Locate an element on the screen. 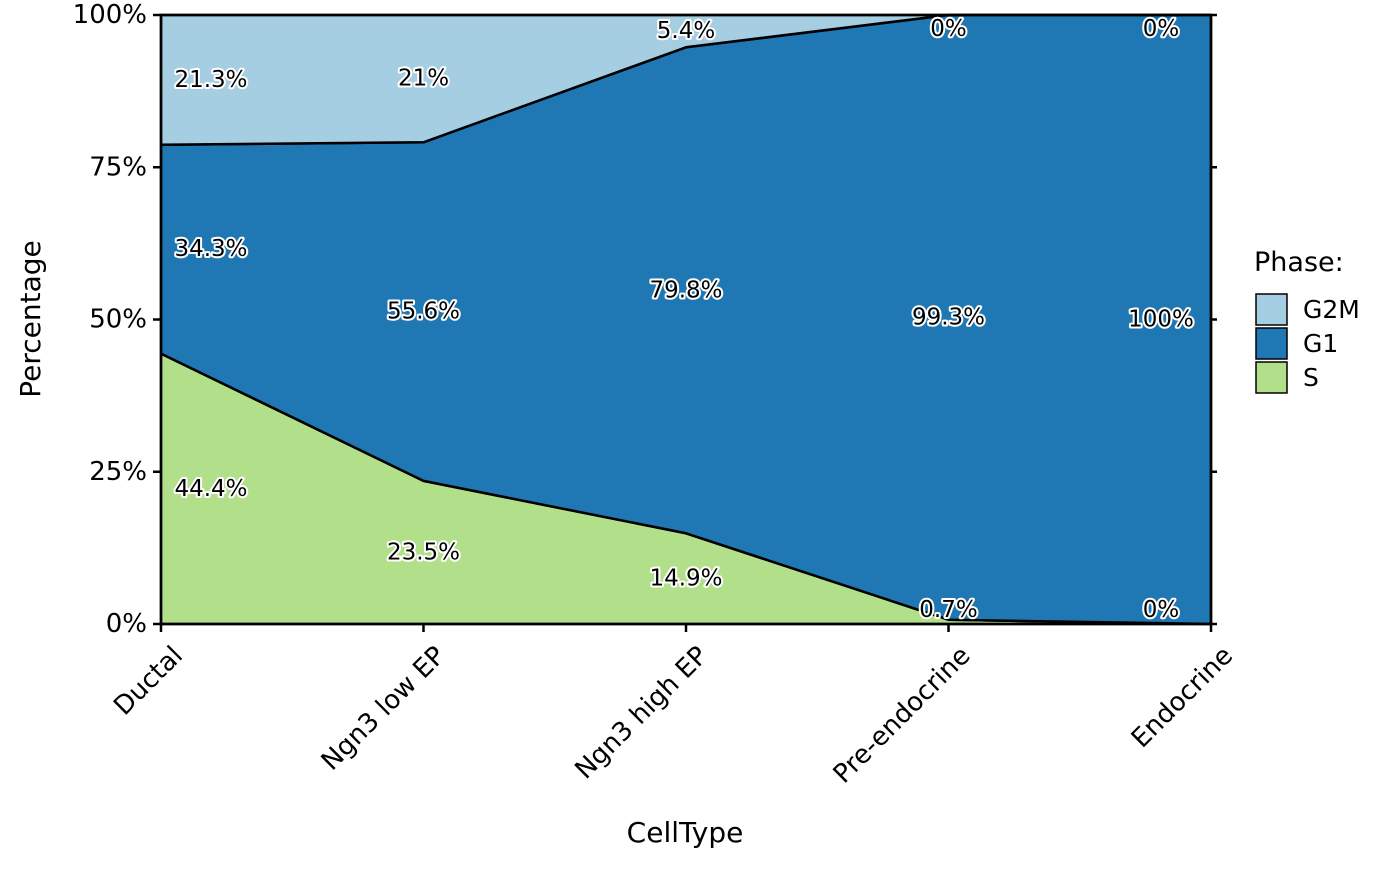 This screenshot has height=870, width=1400. x-axis-title: CellType is located at coordinates (685, 832).